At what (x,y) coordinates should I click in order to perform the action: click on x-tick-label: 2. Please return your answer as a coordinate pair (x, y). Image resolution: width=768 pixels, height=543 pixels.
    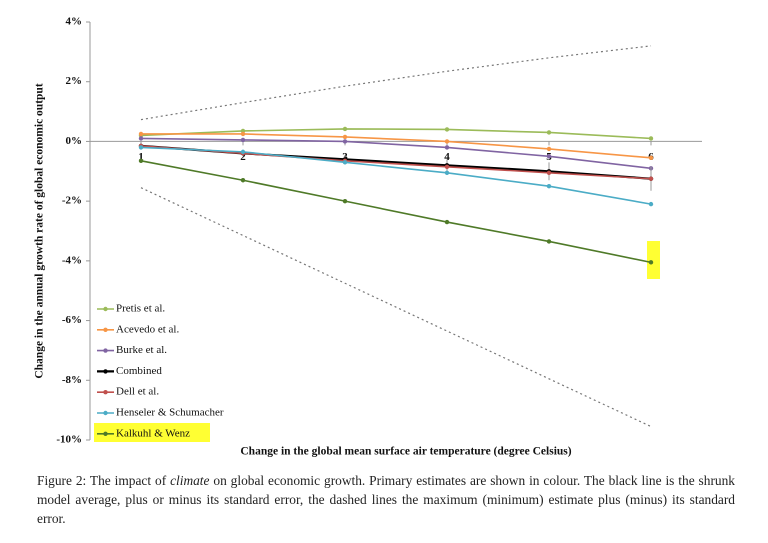
    Looking at the image, I should click on (243, 157).